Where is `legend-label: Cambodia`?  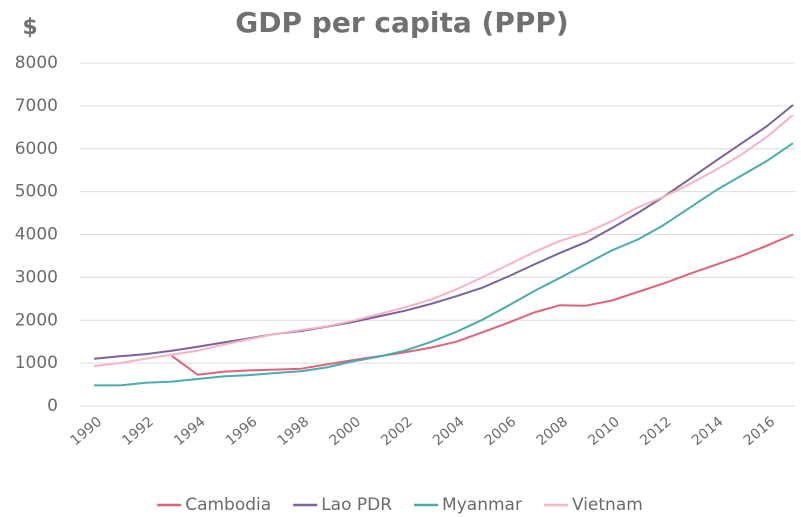 legend-label: Cambodia is located at coordinates (228, 505).